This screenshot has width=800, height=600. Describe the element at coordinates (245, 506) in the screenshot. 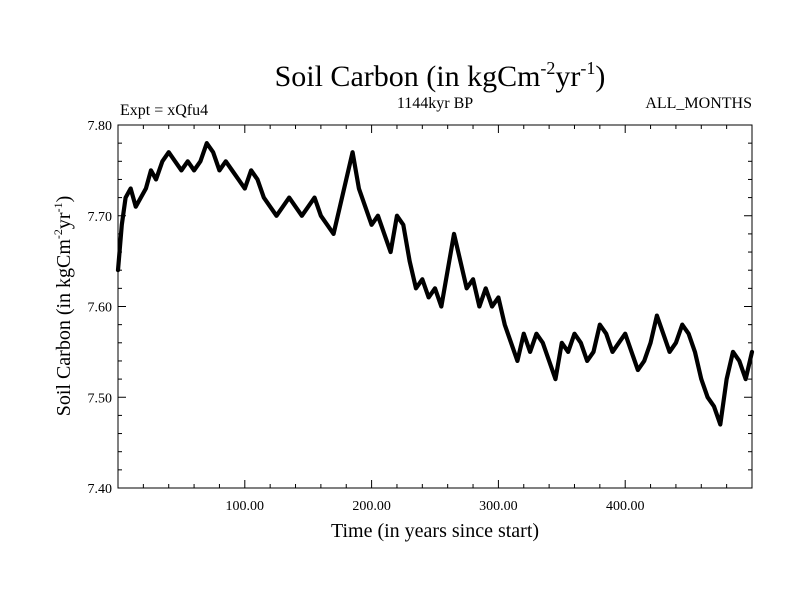

I see `x-tick-label: 100.00` at that location.